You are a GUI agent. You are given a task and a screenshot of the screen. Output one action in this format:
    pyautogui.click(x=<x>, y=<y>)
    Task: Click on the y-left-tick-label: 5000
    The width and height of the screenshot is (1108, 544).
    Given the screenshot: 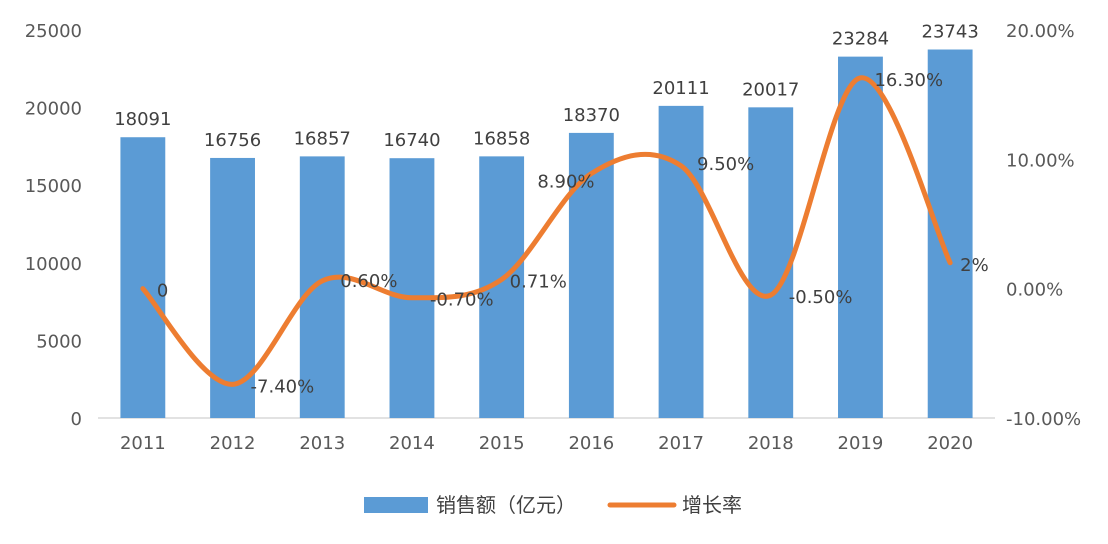 What is the action you would take?
    pyautogui.click(x=59, y=341)
    